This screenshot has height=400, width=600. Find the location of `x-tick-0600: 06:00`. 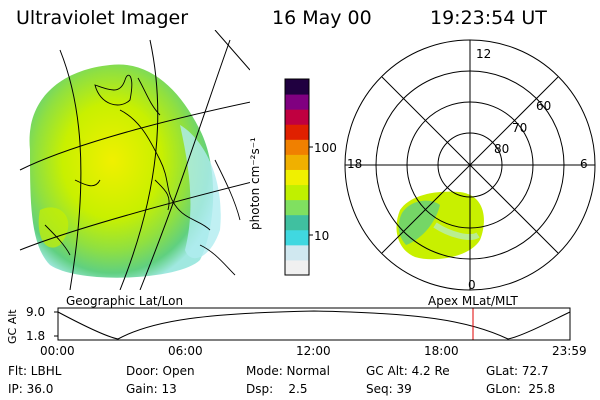

x-tick-0600: 06:00 is located at coordinates (185, 351).